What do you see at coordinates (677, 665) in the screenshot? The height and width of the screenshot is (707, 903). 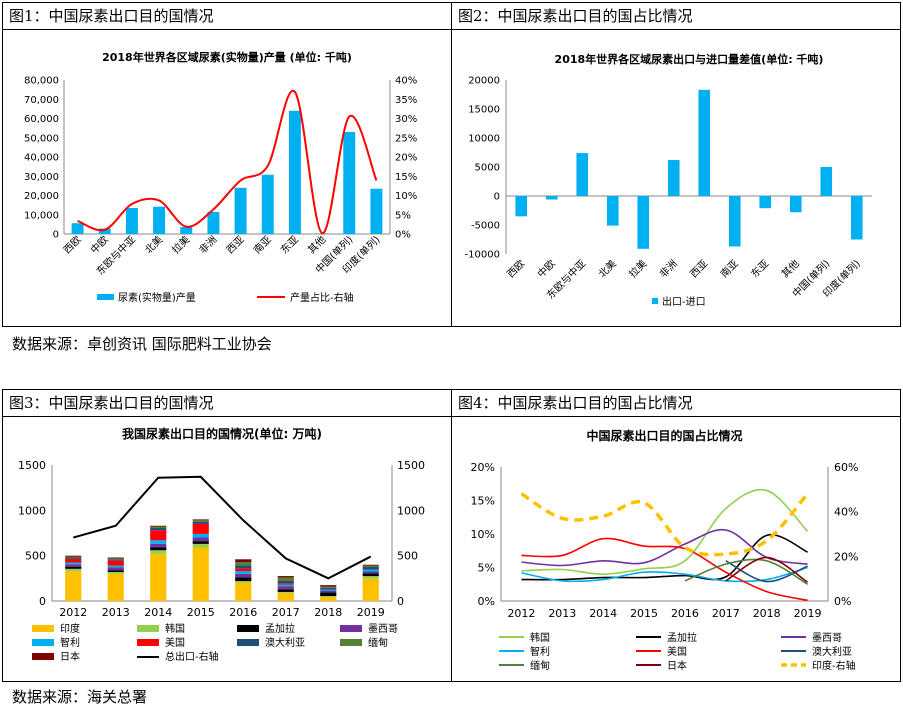 I see `legend-label: 日本` at bounding box center [677, 665].